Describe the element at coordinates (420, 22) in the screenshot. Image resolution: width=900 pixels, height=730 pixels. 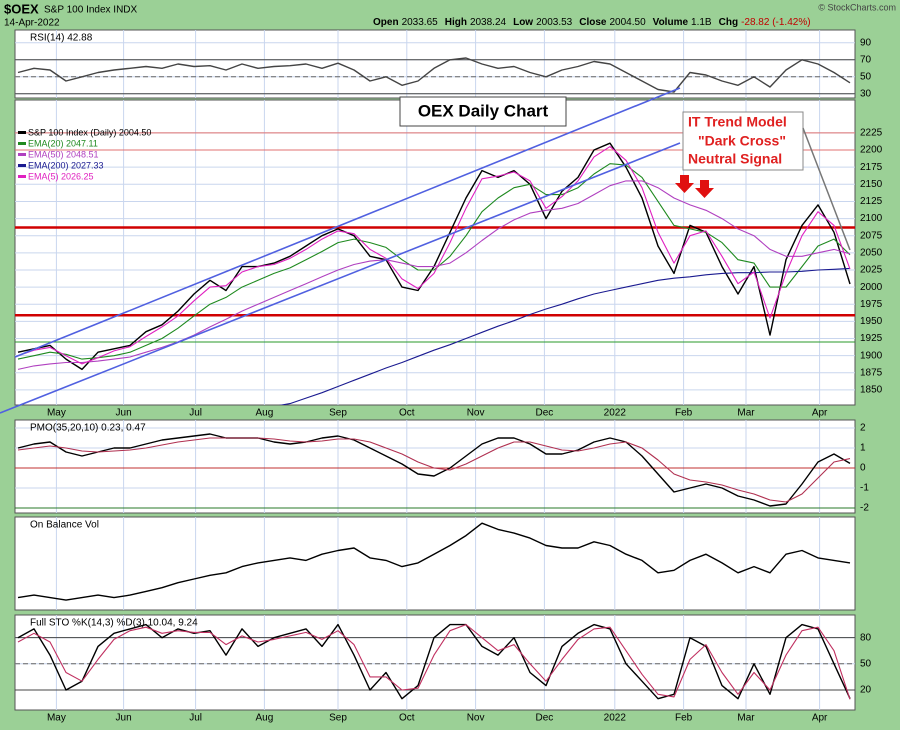
I see `quote-value: 2033.65` at that location.